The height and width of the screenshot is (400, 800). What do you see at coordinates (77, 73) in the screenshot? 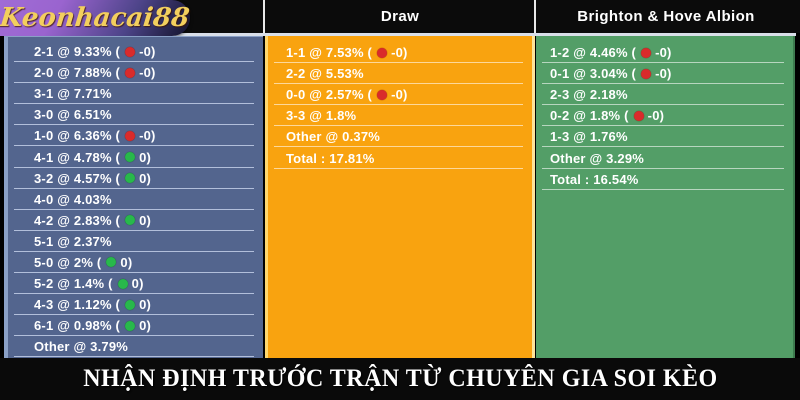
I see `odds-text: 2-0 @ 7.88% (` at bounding box center [77, 73].